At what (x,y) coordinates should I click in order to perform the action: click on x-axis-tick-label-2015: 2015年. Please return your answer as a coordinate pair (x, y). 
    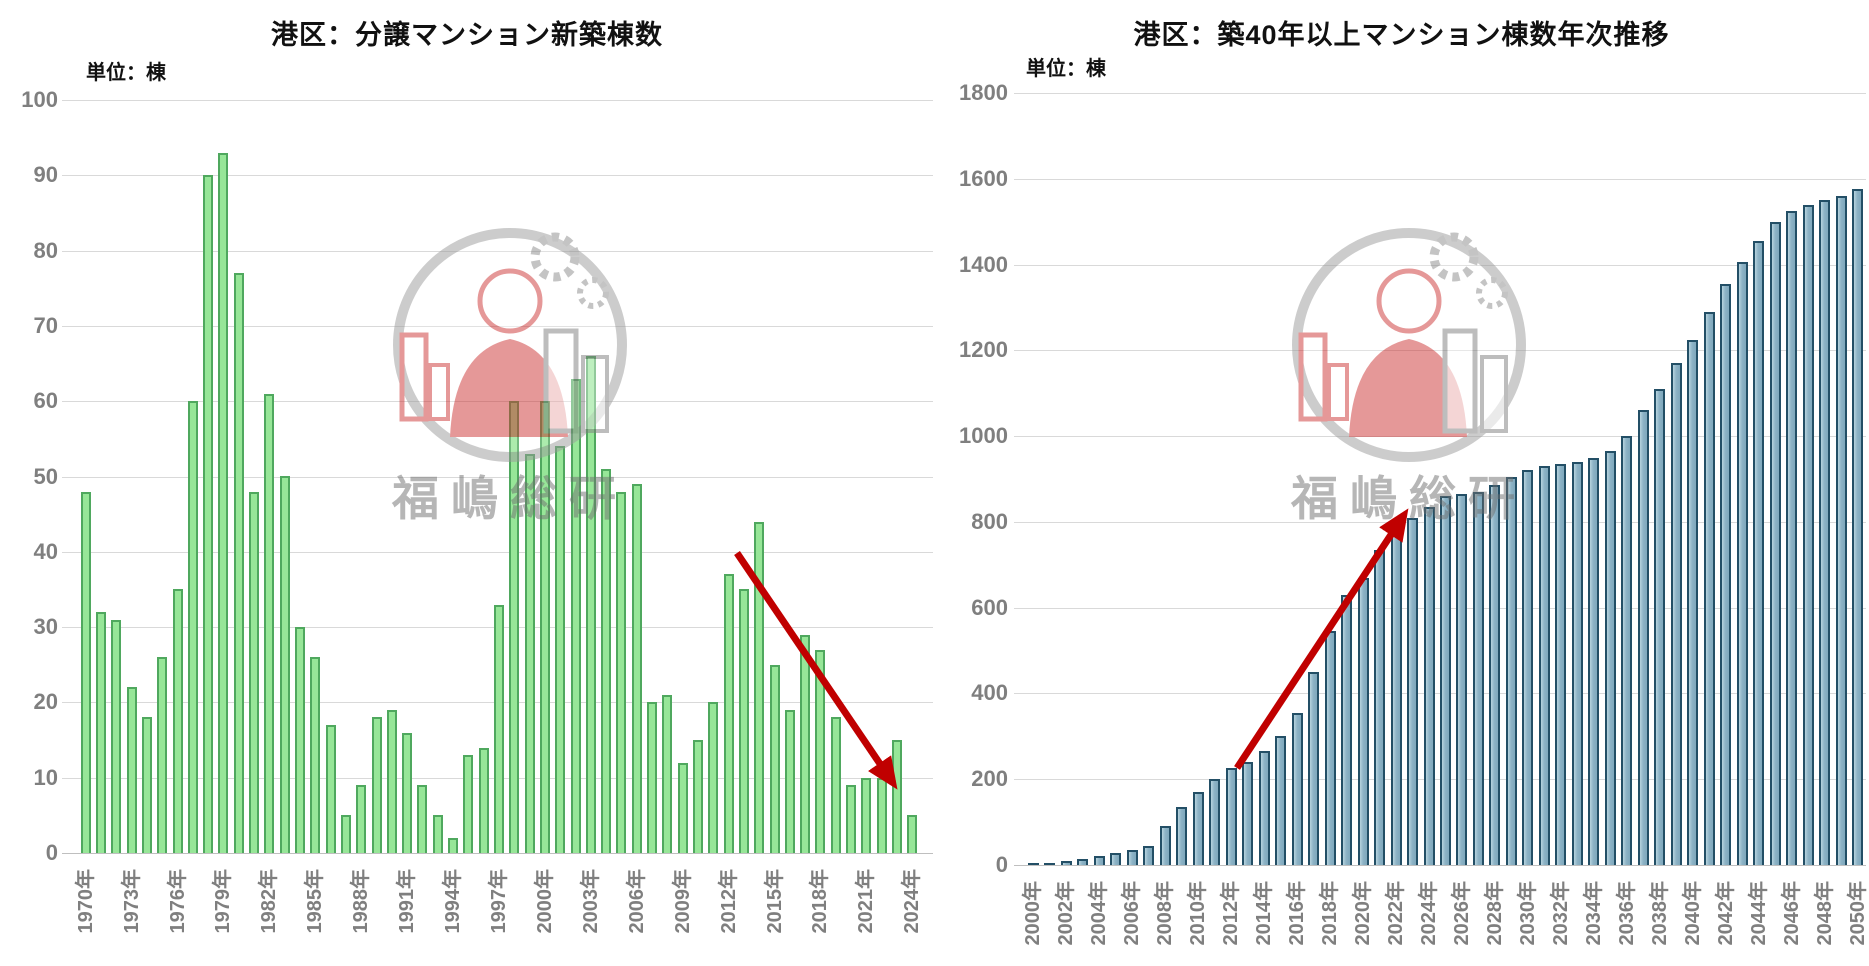
    Looking at the image, I should click on (775, 901).